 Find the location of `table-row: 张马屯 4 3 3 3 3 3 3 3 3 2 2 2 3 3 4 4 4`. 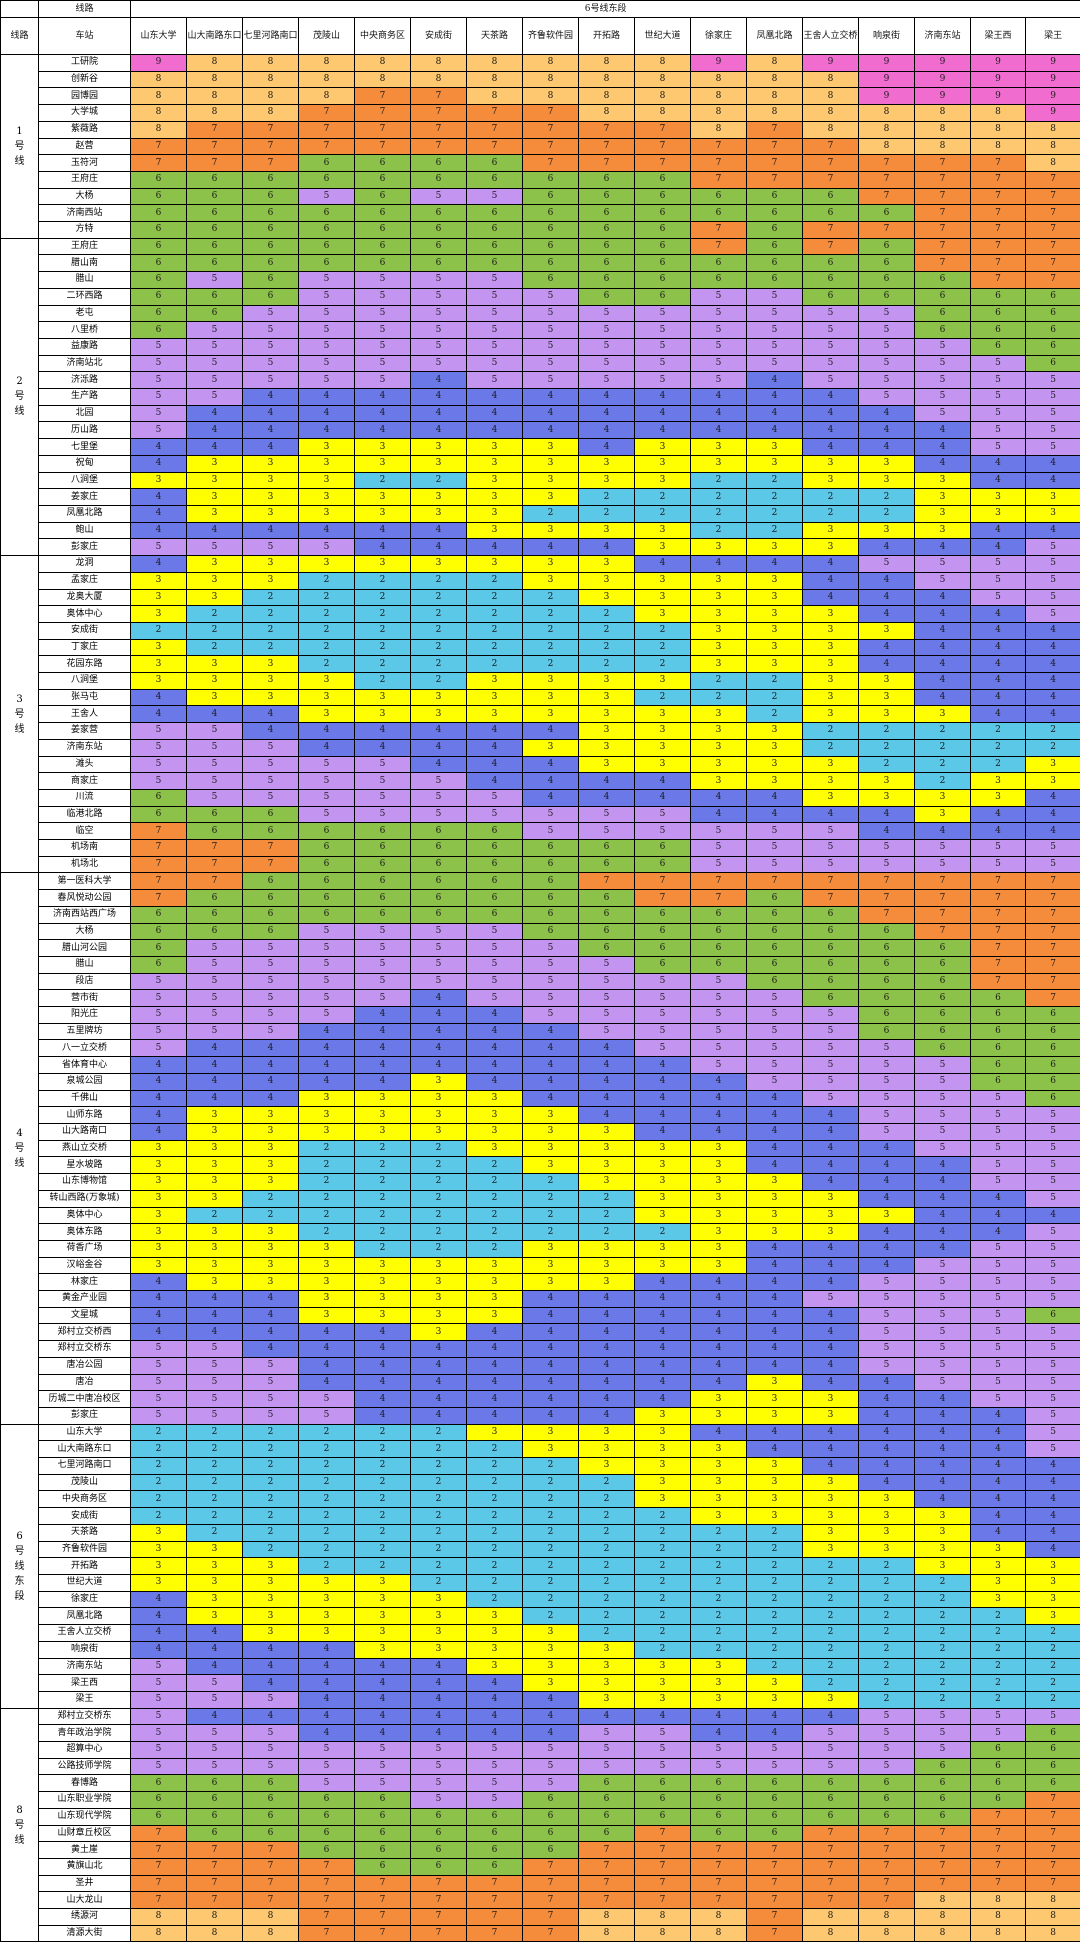

table-row: 张马屯 4 3 3 3 3 3 3 3 3 2 2 2 3 3 4 4 4 is located at coordinates (540, 697).